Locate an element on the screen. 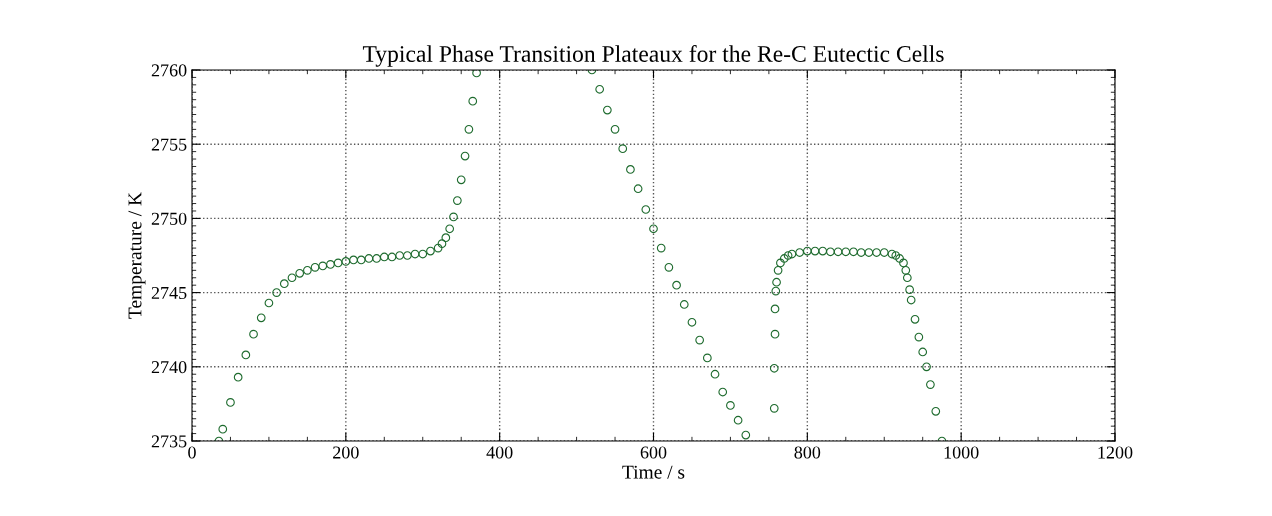 The image size is (1272, 516). x-tick-label: 400 is located at coordinates (499, 452).